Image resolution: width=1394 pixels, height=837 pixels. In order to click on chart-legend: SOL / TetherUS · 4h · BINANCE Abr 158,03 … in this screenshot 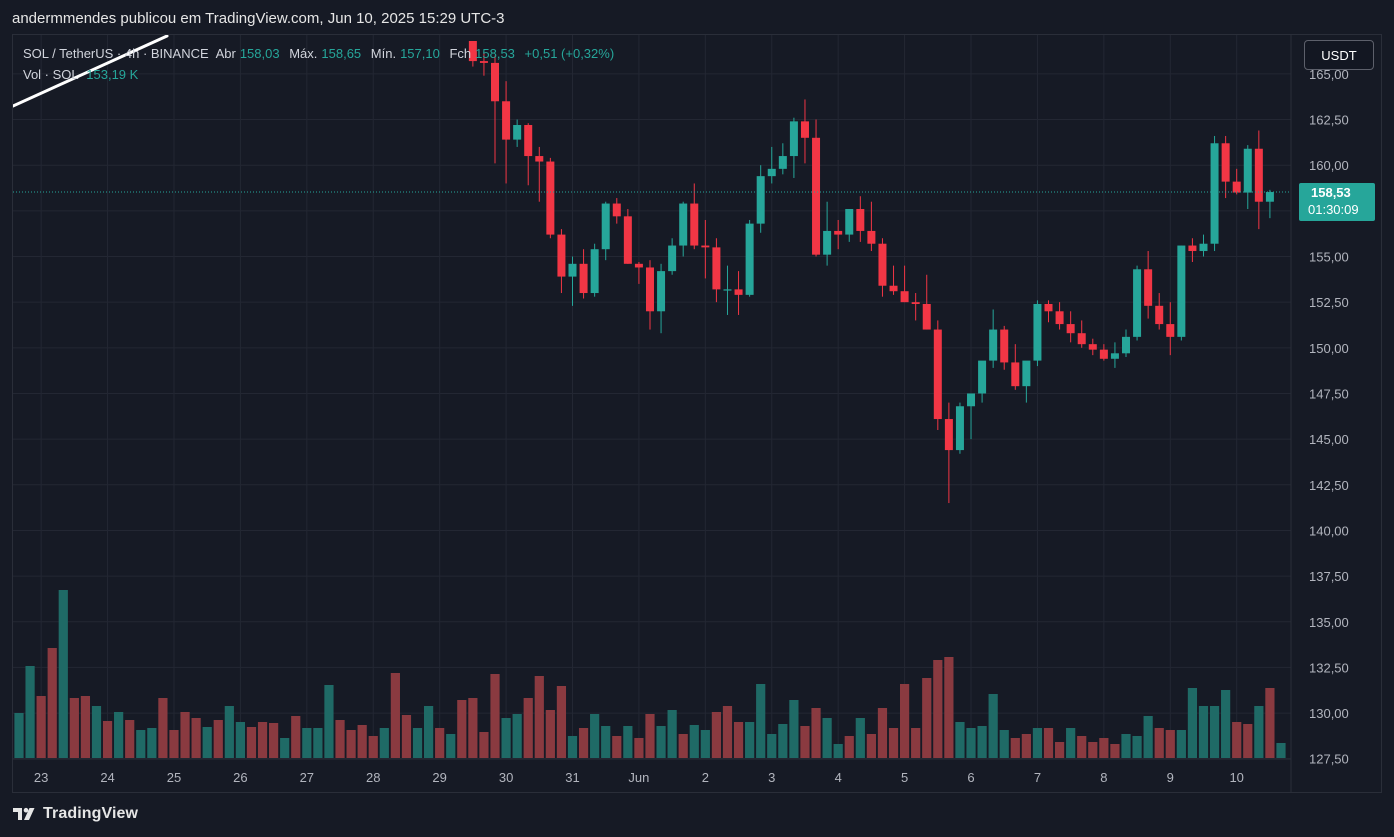, I will do `click(321, 66)`.